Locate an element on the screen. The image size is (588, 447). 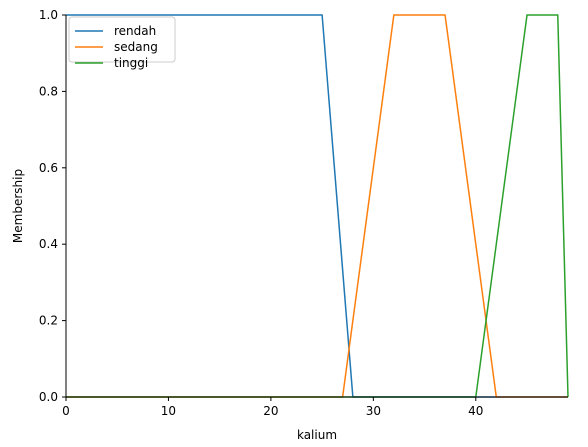
legend-label-tinggi: tinggi is located at coordinates (131, 63).